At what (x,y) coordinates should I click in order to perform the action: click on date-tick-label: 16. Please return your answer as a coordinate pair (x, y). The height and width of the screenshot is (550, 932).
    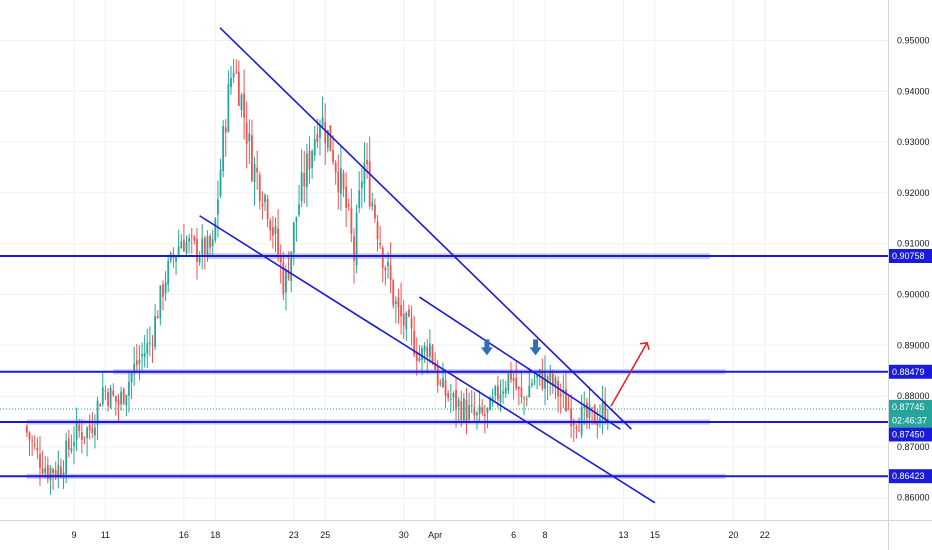
    Looking at the image, I should click on (184, 535).